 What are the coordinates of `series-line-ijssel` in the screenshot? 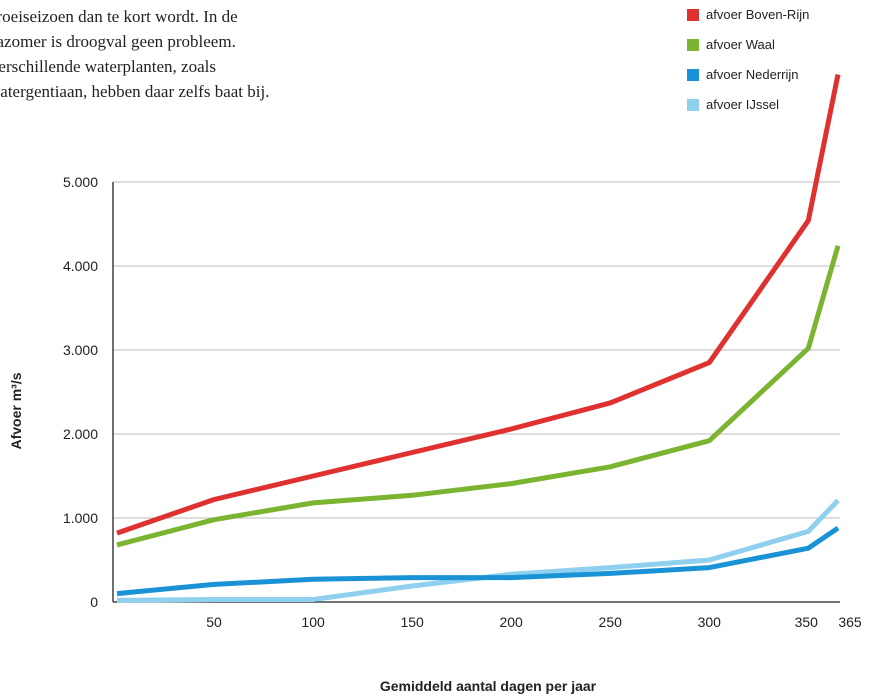 It's located at (478, 550).